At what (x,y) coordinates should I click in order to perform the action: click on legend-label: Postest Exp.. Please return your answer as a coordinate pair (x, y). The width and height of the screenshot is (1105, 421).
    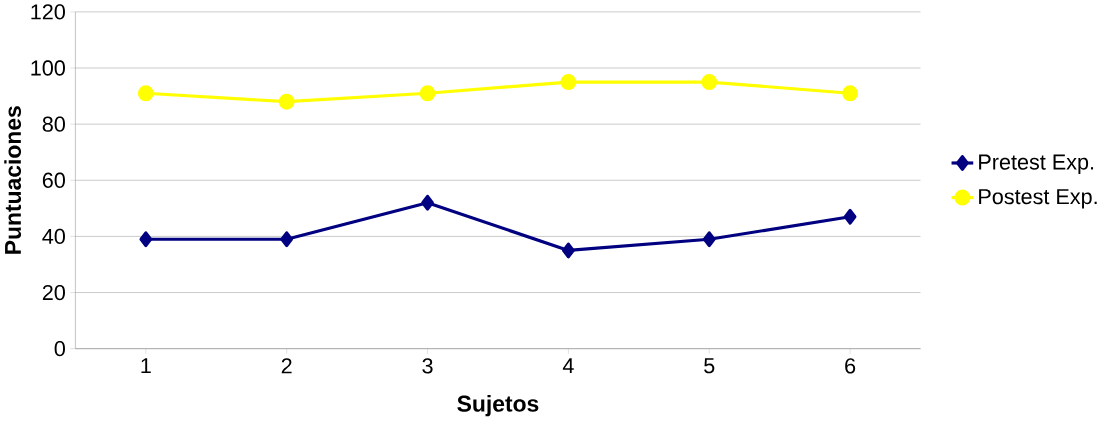
    Looking at the image, I should click on (1038, 199).